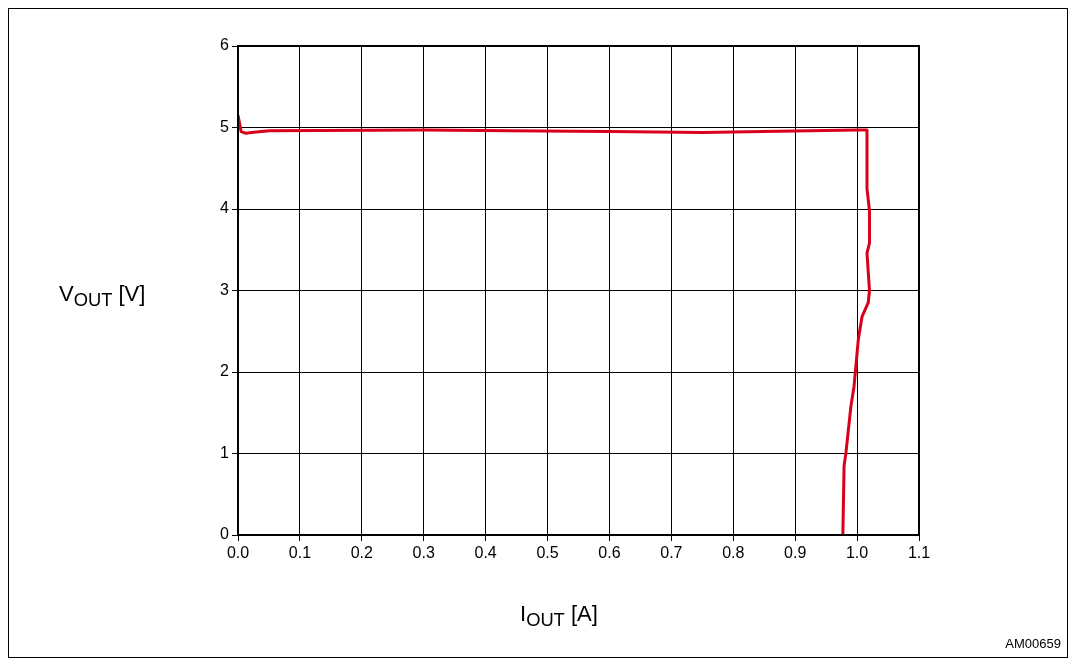 Image resolution: width=1076 pixels, height=666 pixels. I want to click on x-tick-label: 0.7, so click(671, 553).